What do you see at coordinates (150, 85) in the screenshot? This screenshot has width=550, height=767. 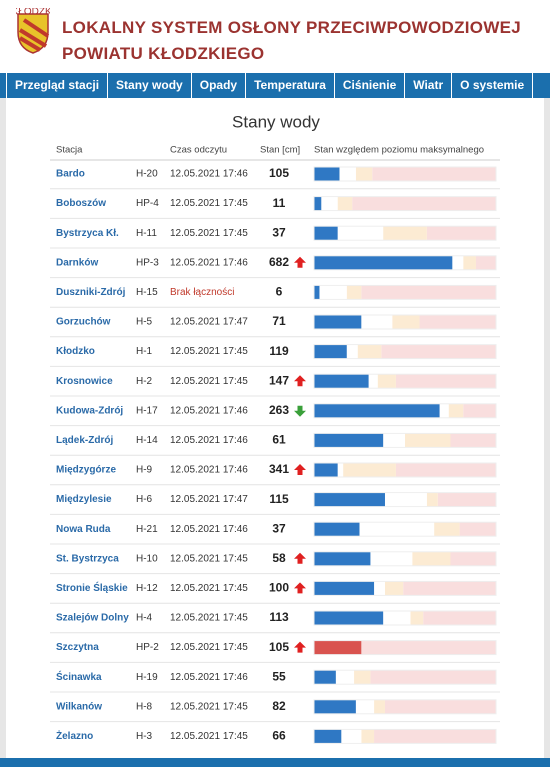 I see `nav-item: Stany wody` at bounding box center [150, 85].